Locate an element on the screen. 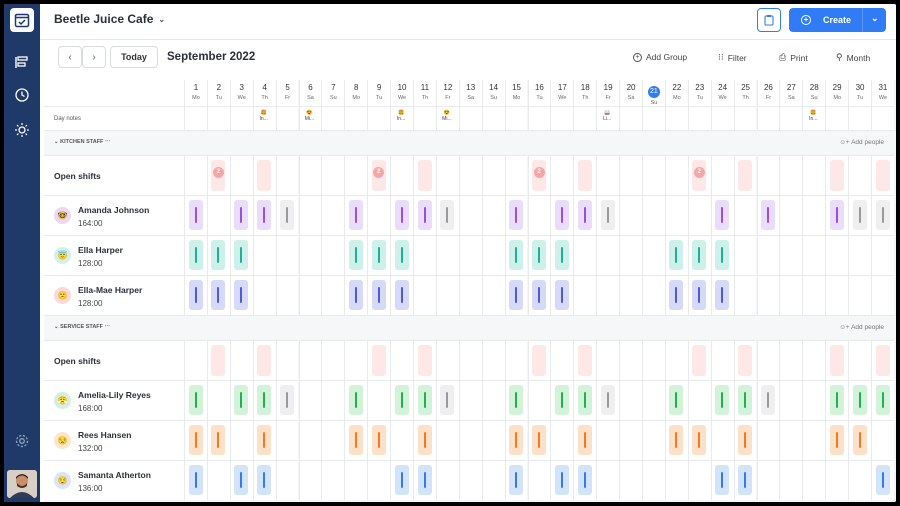  day-header: 24 We is located at coordinates (722, 93).